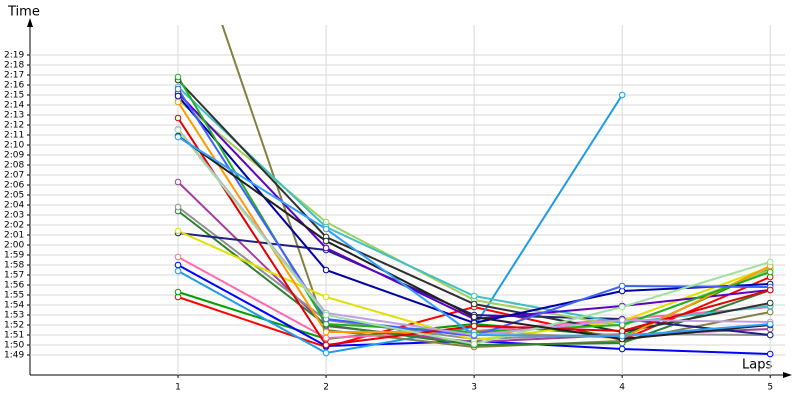 This screenshot has height=400, width=800. Describe the element at coordinates (14, 176) in the screenshot. I see `y-tick-label: 2:07` at that location.